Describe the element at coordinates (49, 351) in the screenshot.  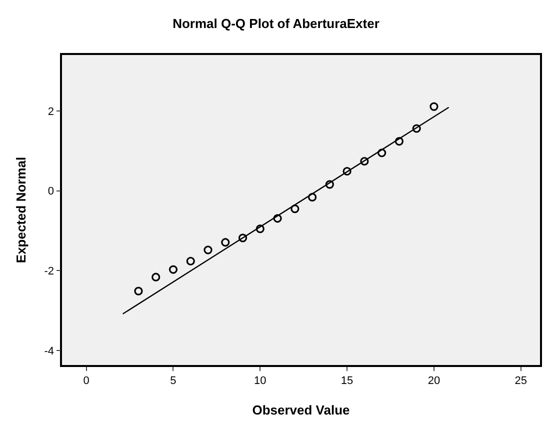
I see `y-tick-label: -4` at that location.